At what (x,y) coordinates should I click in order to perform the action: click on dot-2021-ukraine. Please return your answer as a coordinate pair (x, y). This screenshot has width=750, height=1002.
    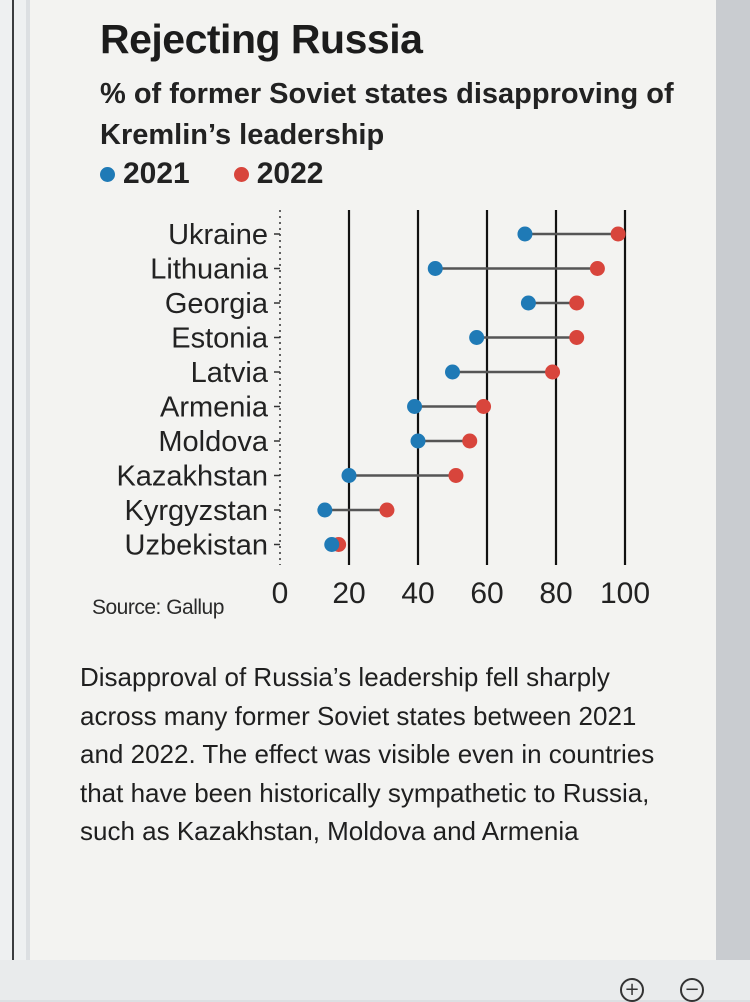
    Looking at the image, I should click on (525, 234).